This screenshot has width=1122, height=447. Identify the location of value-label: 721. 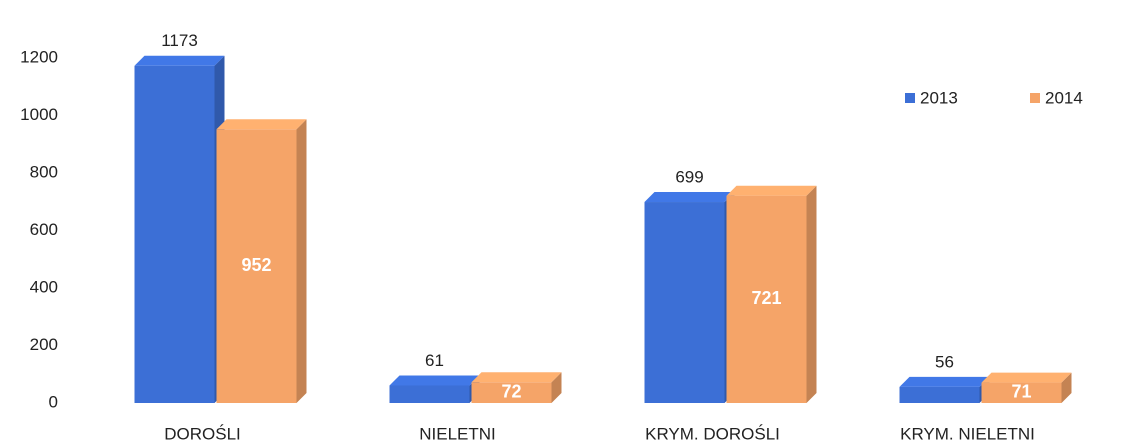
(766, 298).